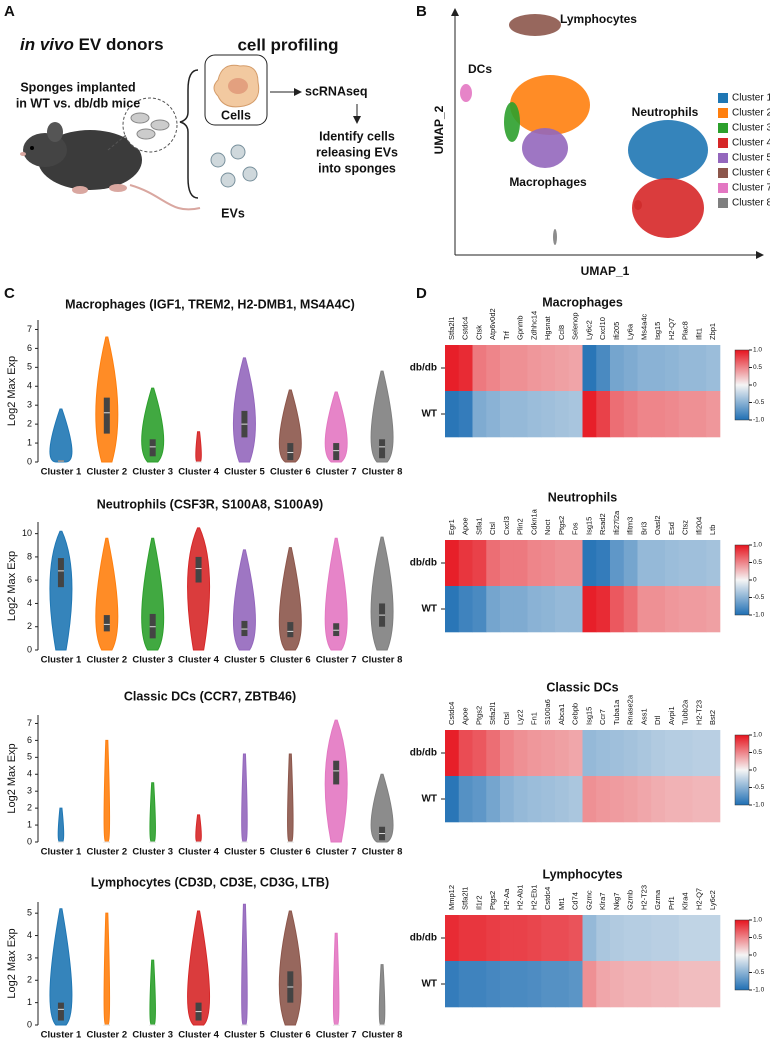 Image resolution: width=770 pixels, height=1040 pixels. What do you see at coordinates (757, 562) in the screenshot?
I see `colorbar-tick-label: 0.5` at bounding box center [757, 562].